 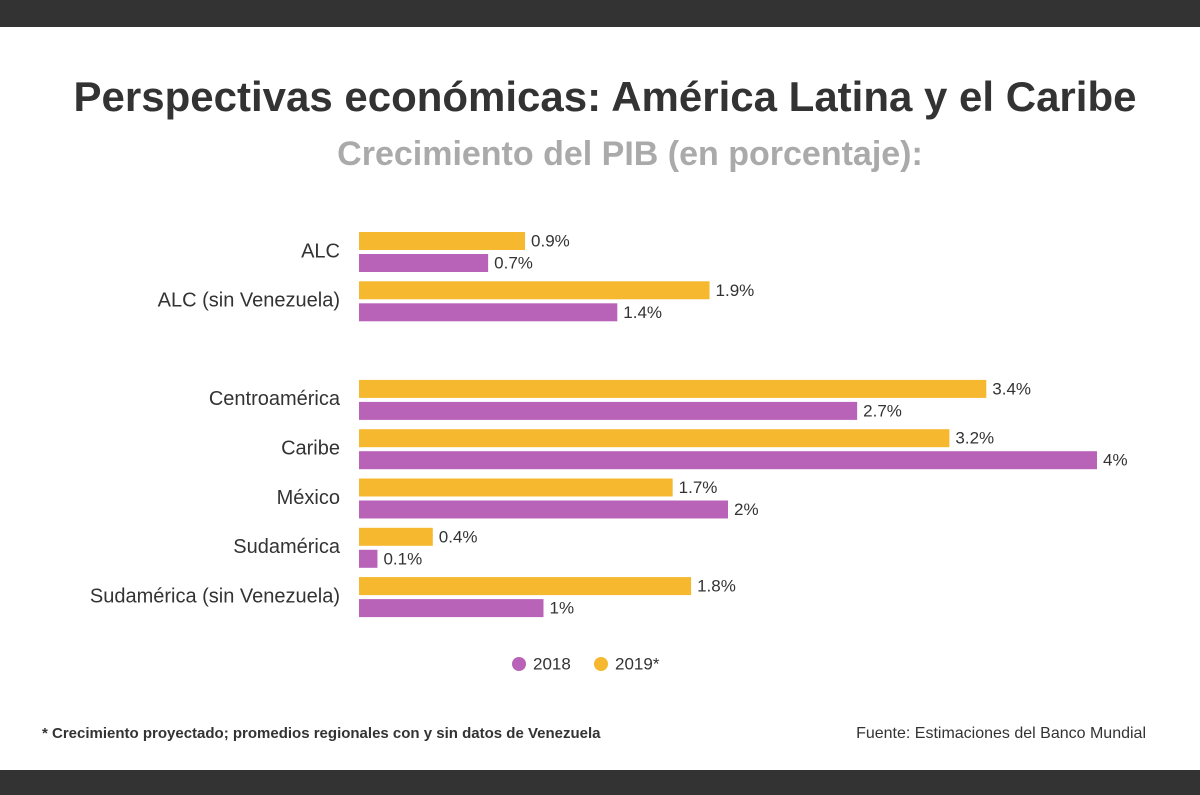 I want to click on top-band, so click(x=600, y=13).